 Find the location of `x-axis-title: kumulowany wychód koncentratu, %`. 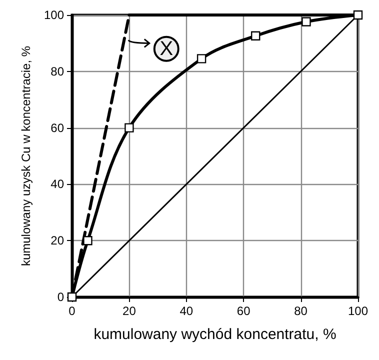

x-axis-title: kumulowany wychód koncentratu, % is located at coordinates (215, 334).